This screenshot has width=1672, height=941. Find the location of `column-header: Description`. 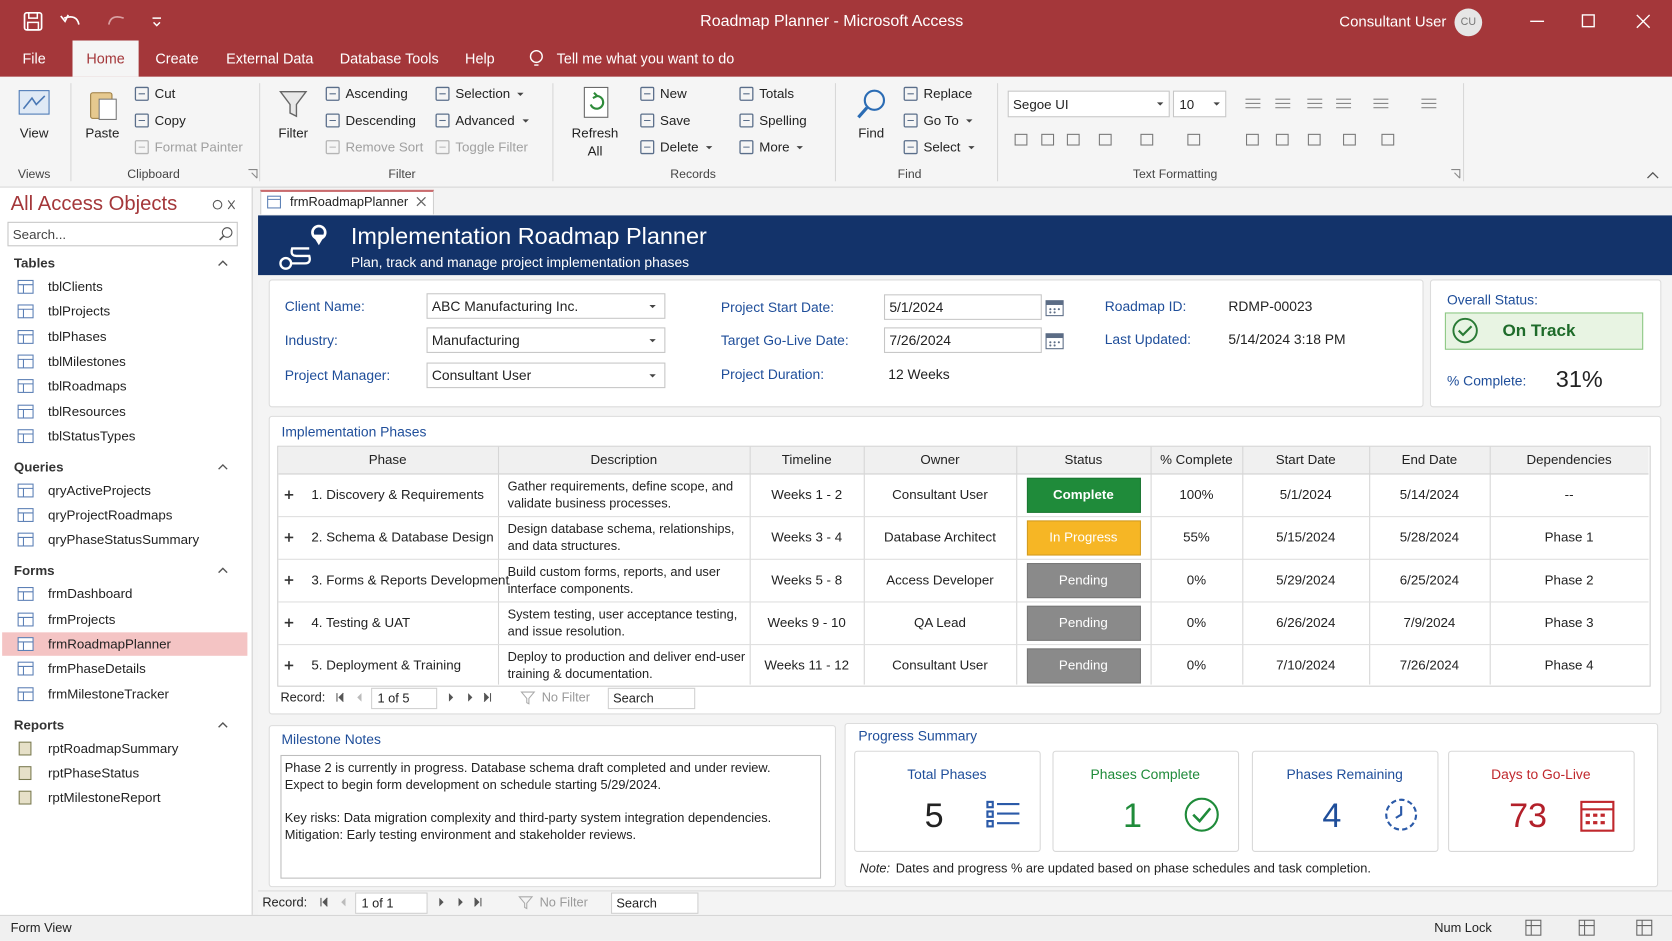

column-header: Description is located at coordinates (624, 460).